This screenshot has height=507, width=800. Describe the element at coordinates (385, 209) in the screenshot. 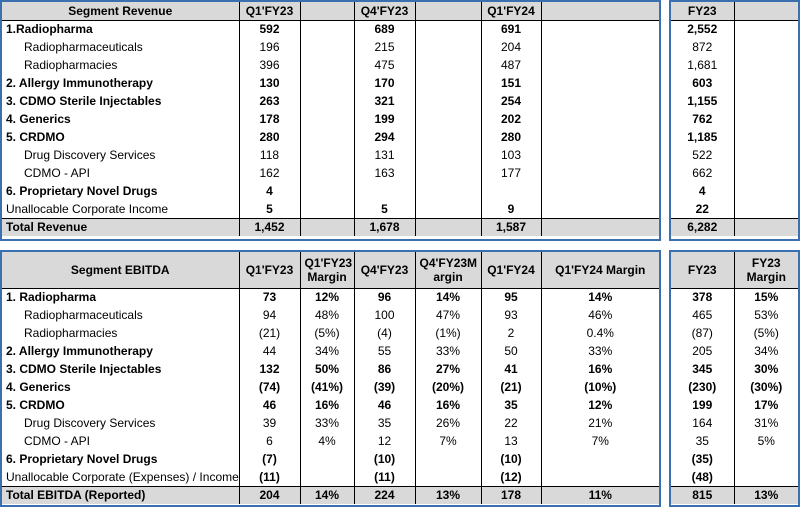

I see `table-cell: 5` at that location.